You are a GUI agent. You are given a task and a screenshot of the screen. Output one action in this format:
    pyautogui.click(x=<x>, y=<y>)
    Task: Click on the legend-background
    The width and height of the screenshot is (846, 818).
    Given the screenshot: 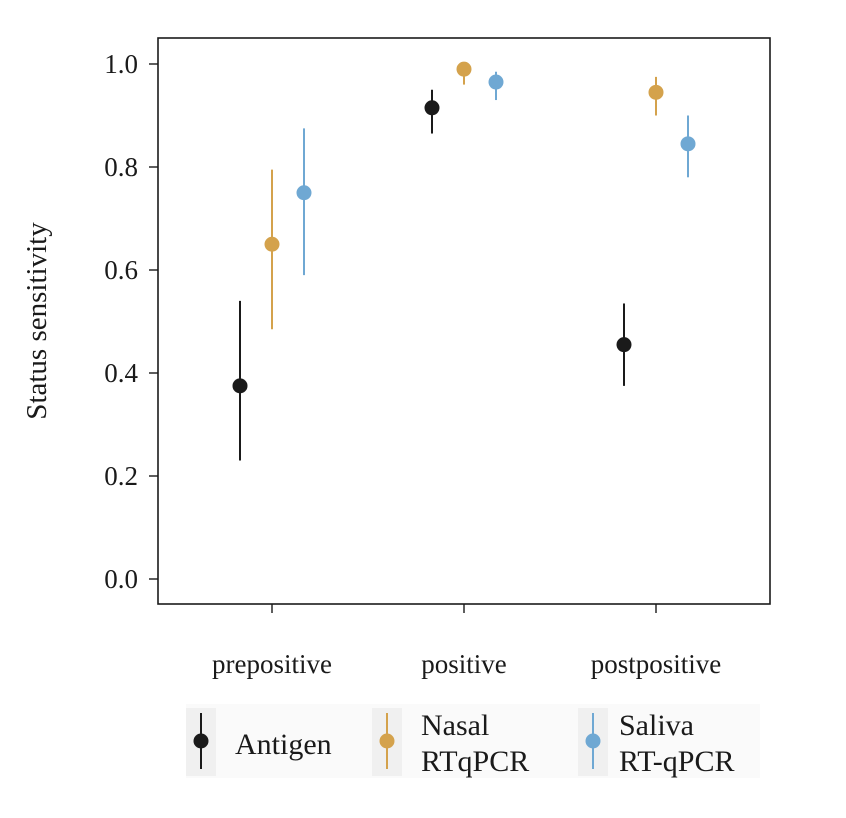 What is the action you would take?
    pyautogui.click(x=473, y=741)
    